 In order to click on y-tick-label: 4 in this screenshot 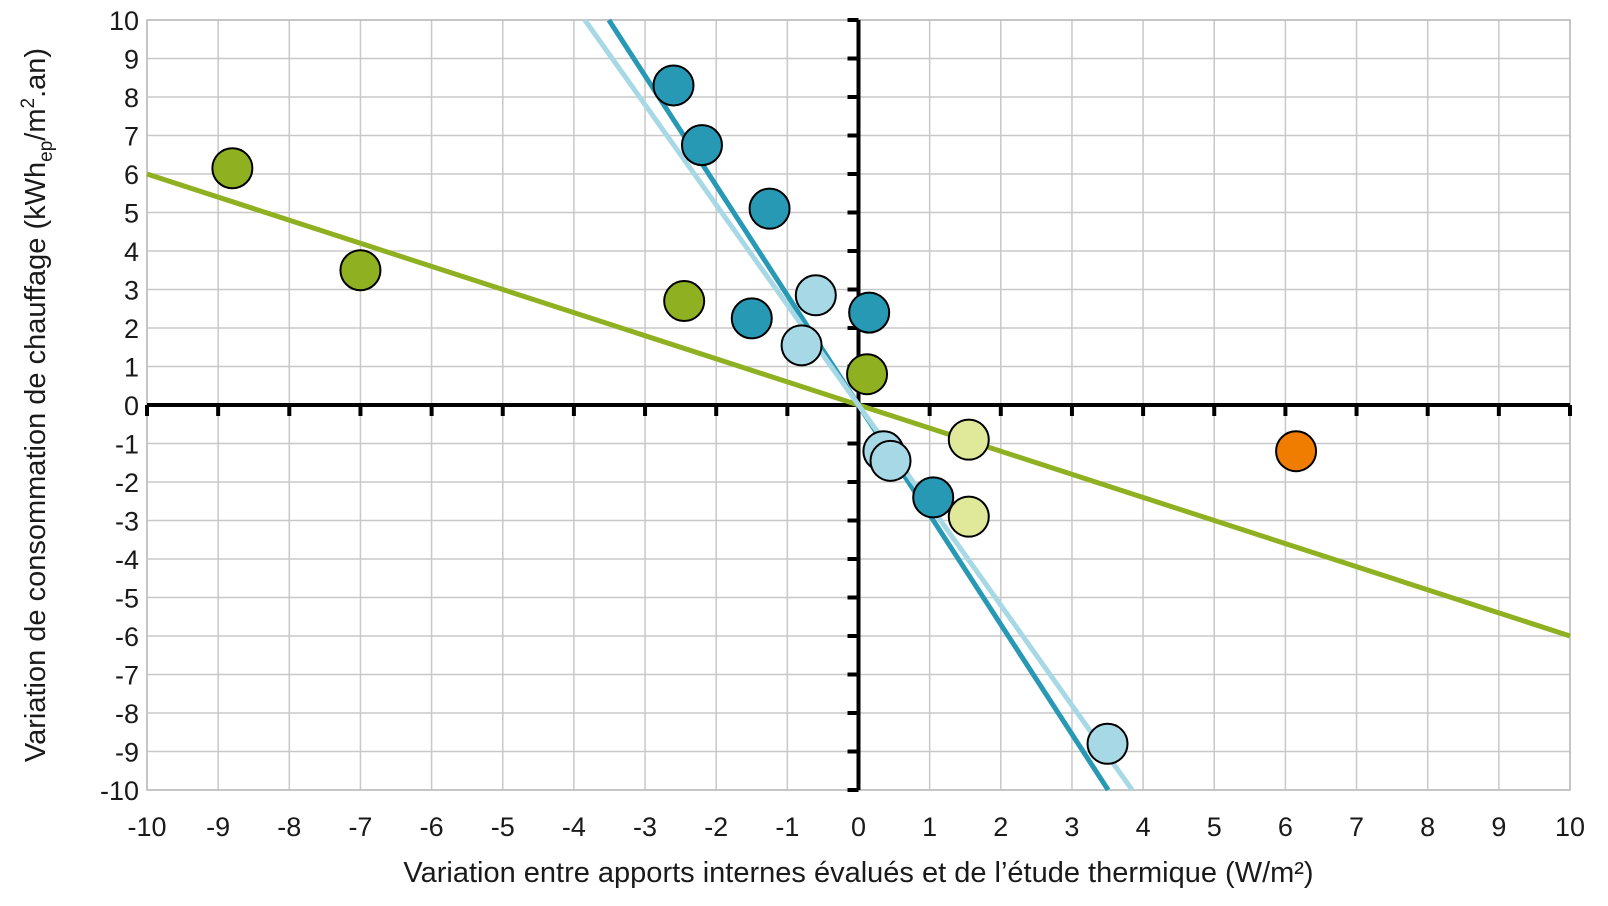, I will do `click(131, 252)`.